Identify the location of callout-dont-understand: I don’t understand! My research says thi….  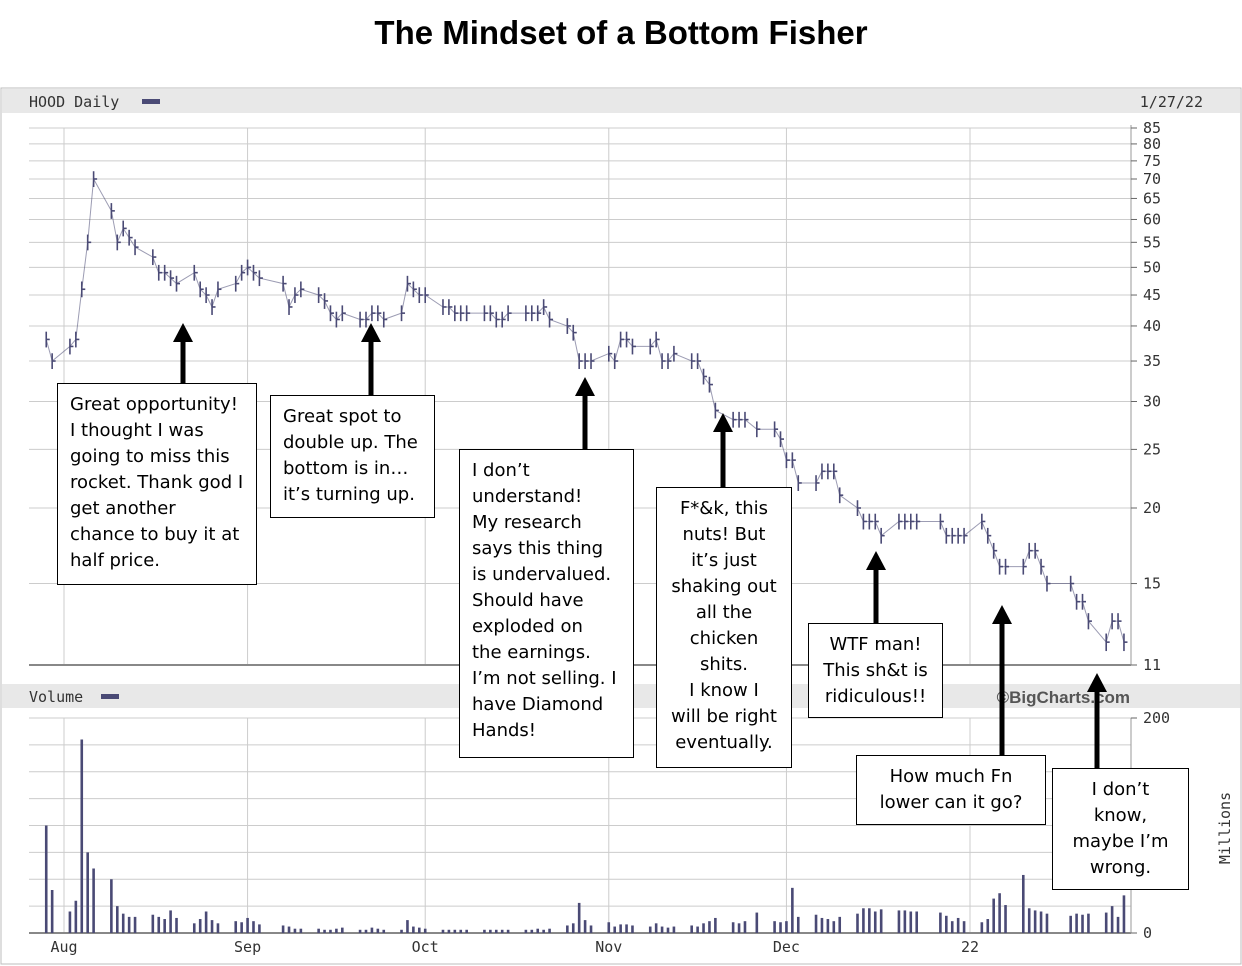
(546, 603).